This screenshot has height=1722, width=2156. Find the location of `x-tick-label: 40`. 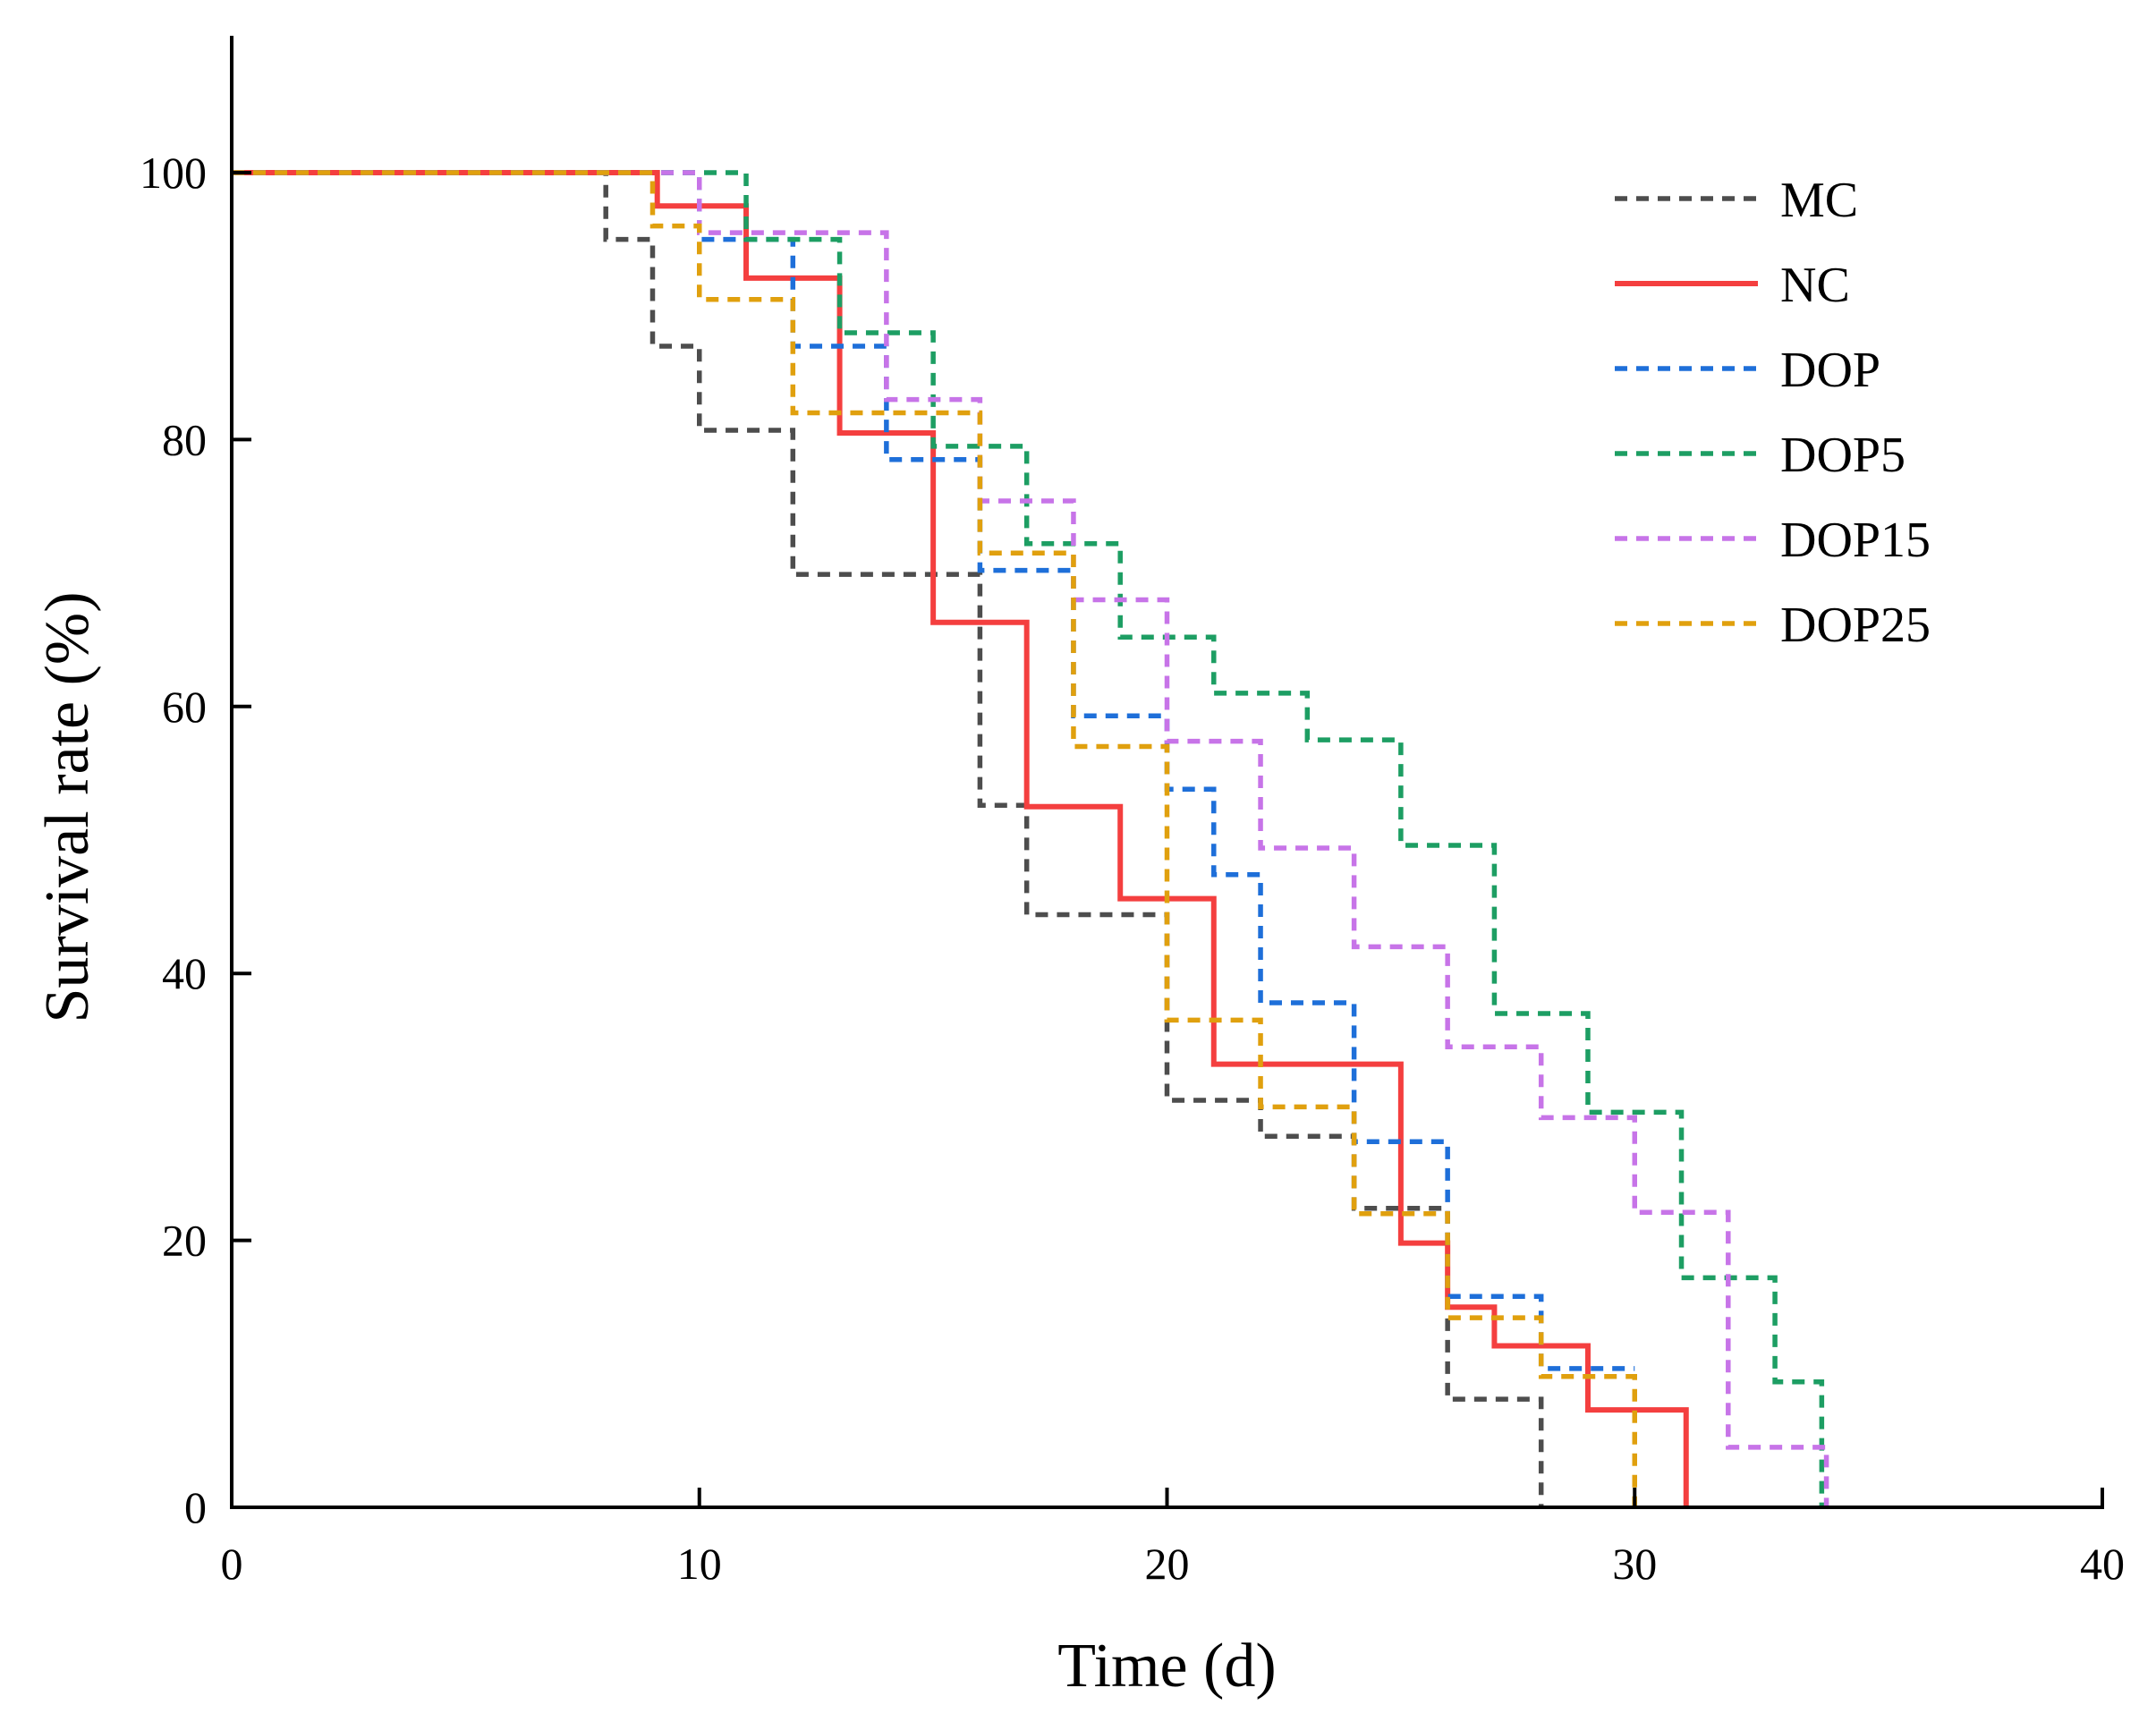

x-tick-label: 40 is located at coordinates (2102, 1564).